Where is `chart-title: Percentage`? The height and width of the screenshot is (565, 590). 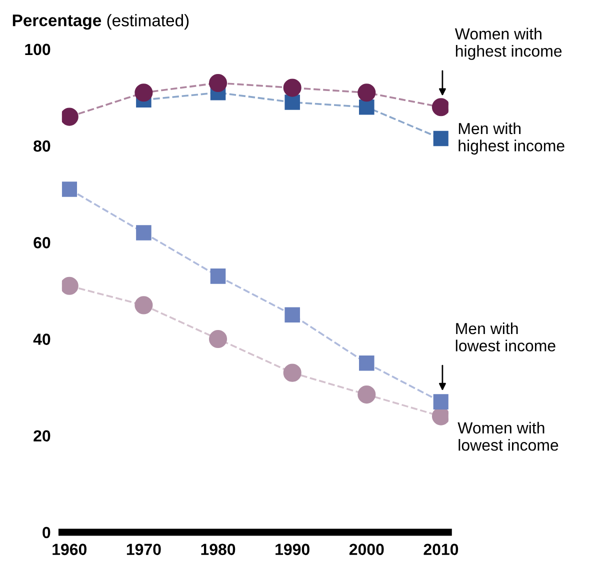 chart-title: Percentage is located at coordinates (57, 22).